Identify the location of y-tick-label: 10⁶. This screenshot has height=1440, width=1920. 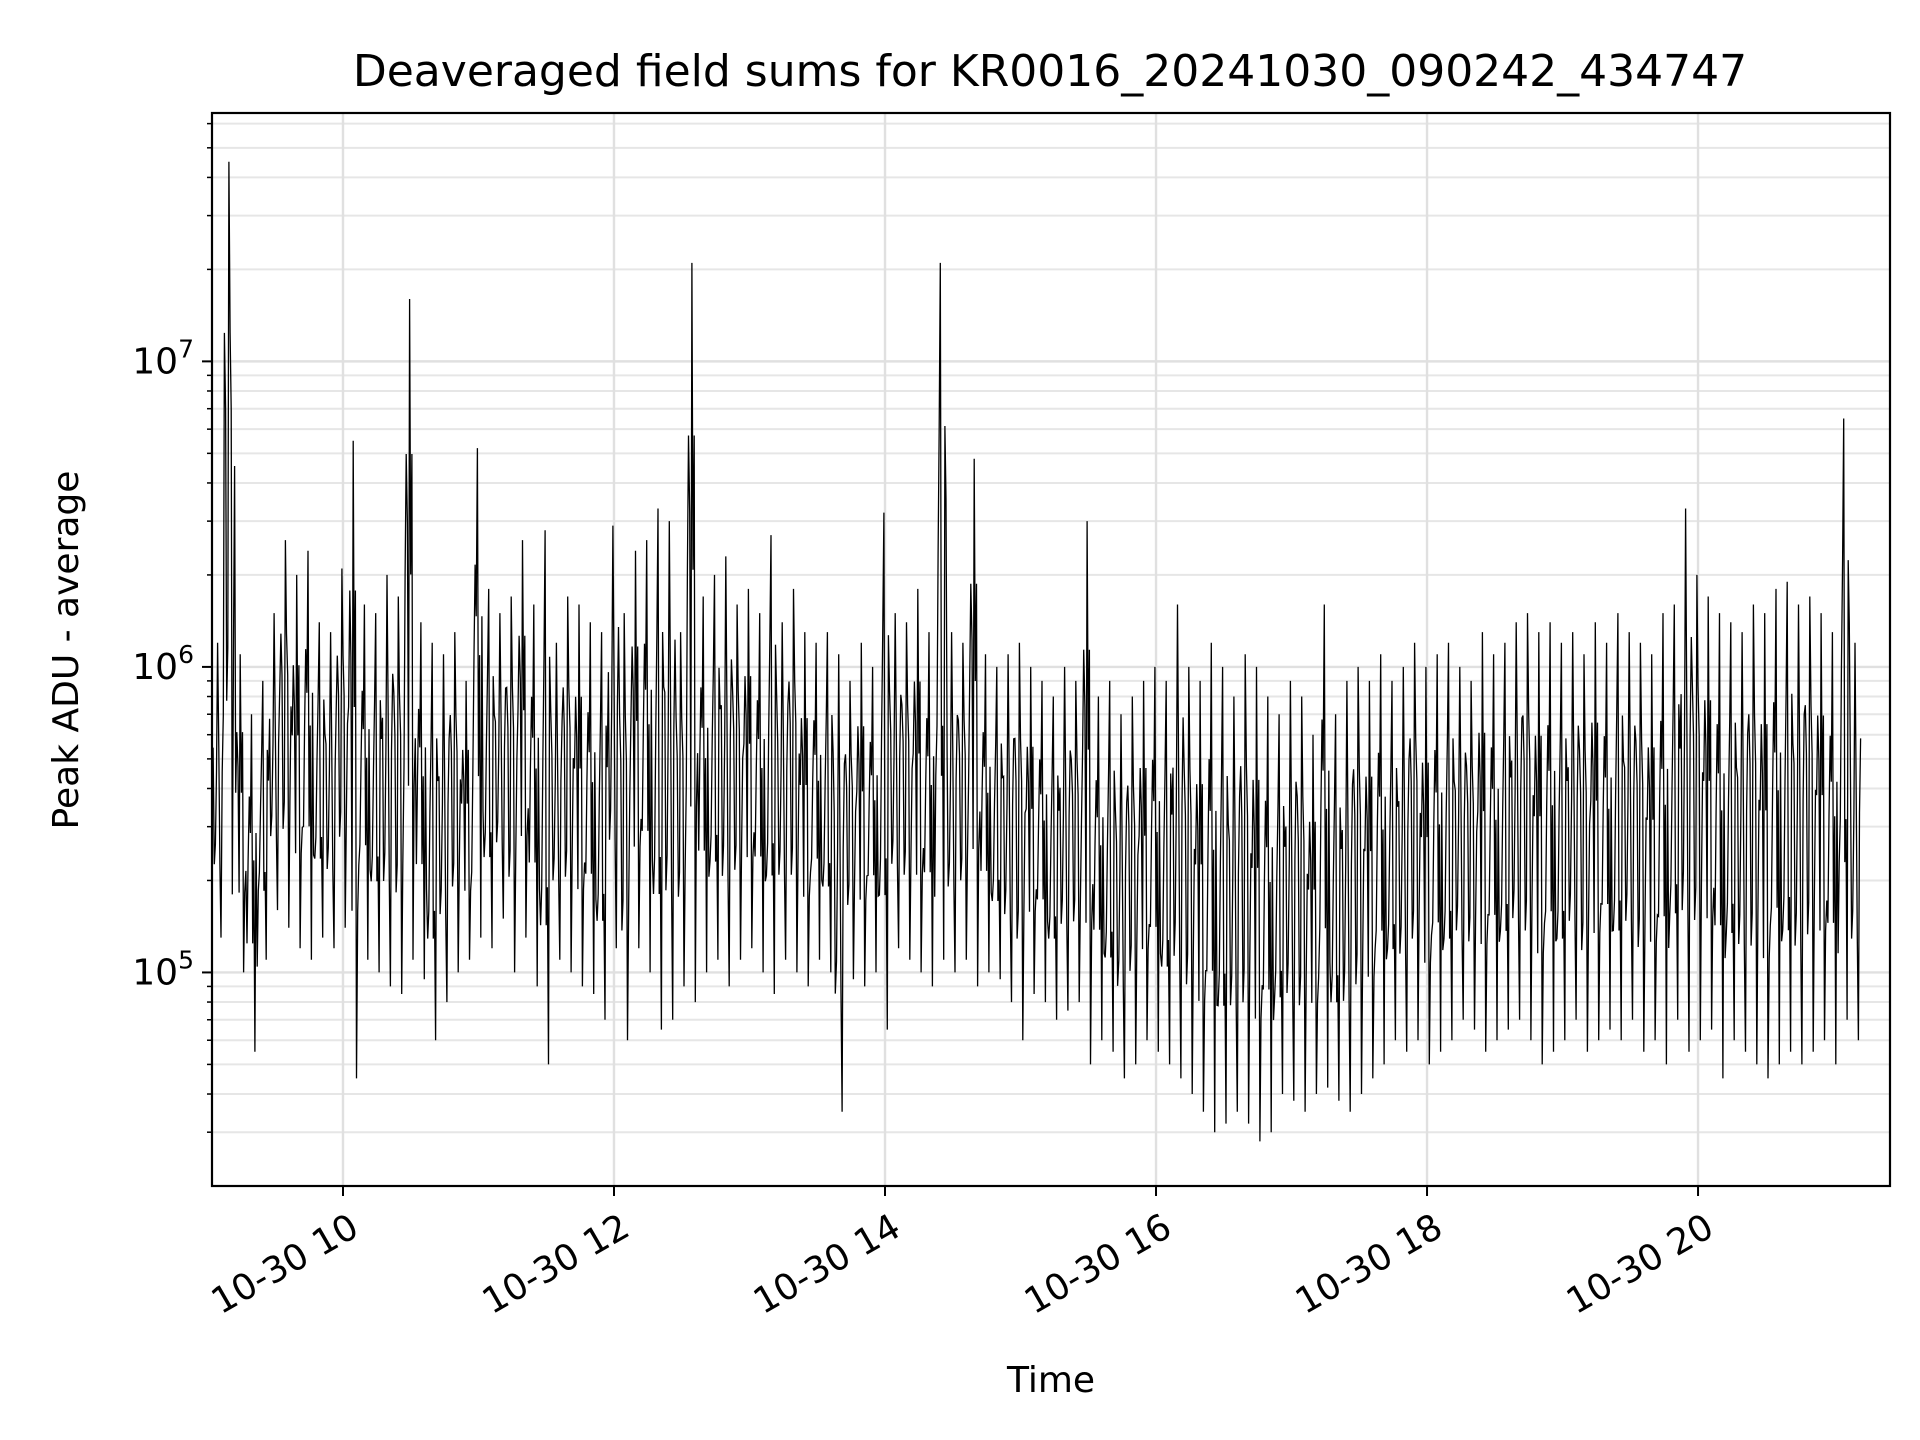
(163, 664).